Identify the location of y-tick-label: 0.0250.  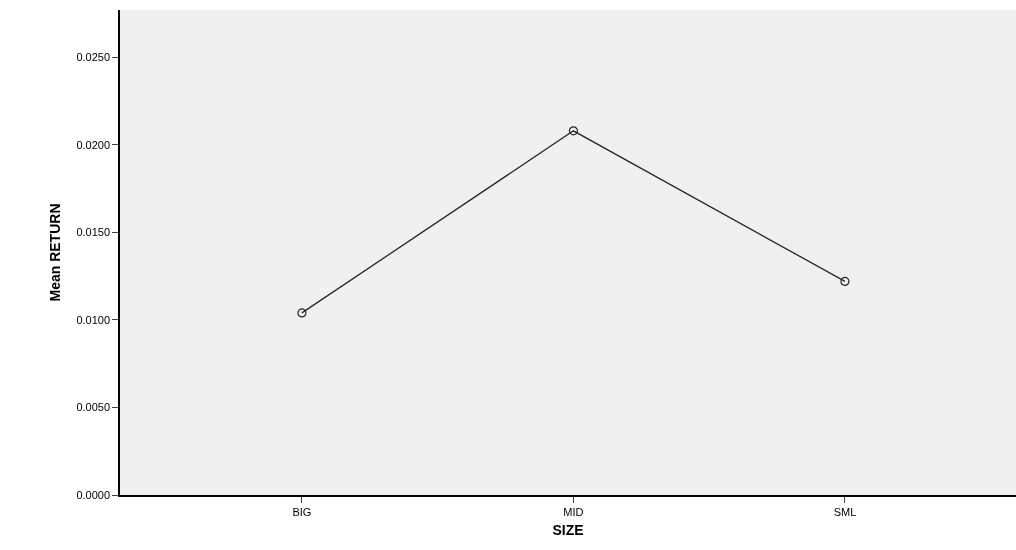
(93, 57).